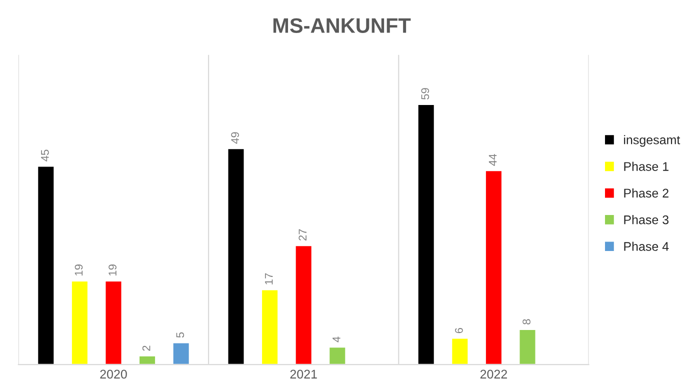 The image size is (683, 392). I want to click on data-label: 59, so click(425, 94).